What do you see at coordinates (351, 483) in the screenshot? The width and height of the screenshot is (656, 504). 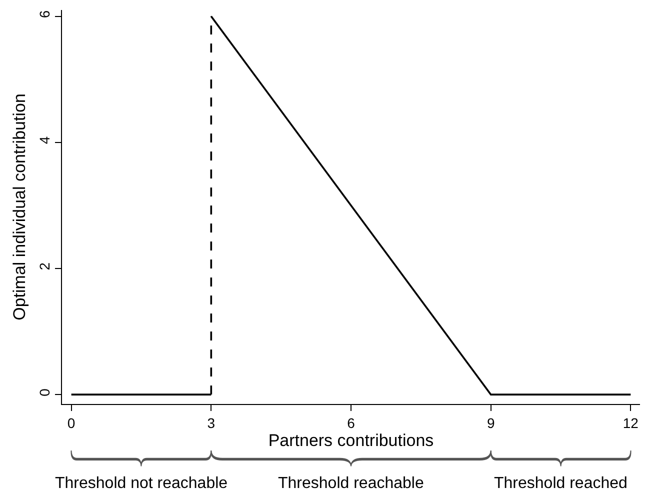 I see `text: Threshold reachable` at bounding box center [351, 483].